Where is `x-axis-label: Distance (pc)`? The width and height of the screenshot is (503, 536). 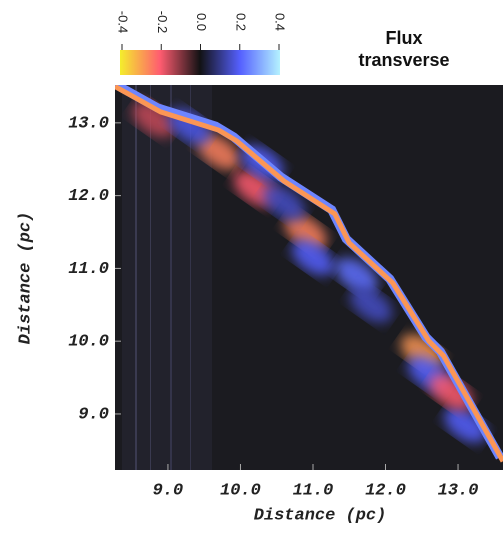 x-axis-label: Distance (pc) is located at coordinates (320, 515).